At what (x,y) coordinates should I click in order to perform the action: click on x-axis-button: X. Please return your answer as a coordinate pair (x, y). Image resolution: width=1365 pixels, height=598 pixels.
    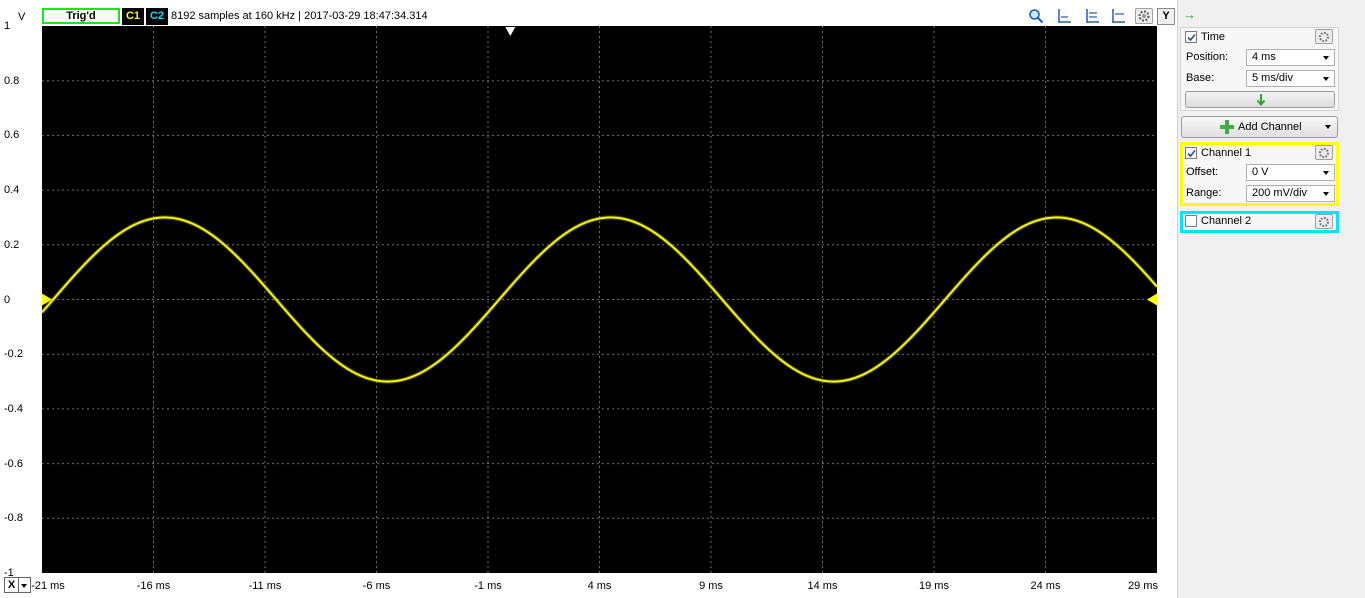
    Looking at the image, I should click on (11, 585).